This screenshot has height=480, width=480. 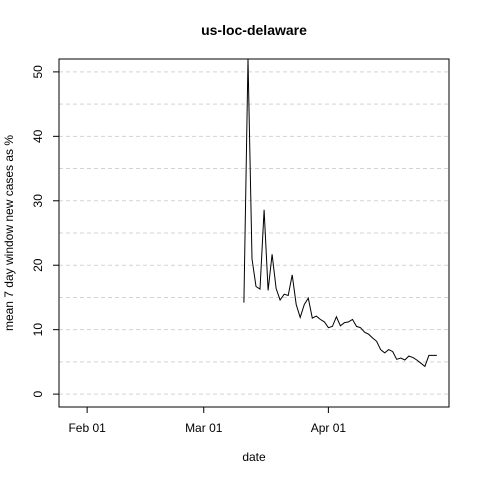 What do you see at coordinates (38, 265) in the screenshot?
I see `y-tick-label: 20` at bounding box center [38, 265].